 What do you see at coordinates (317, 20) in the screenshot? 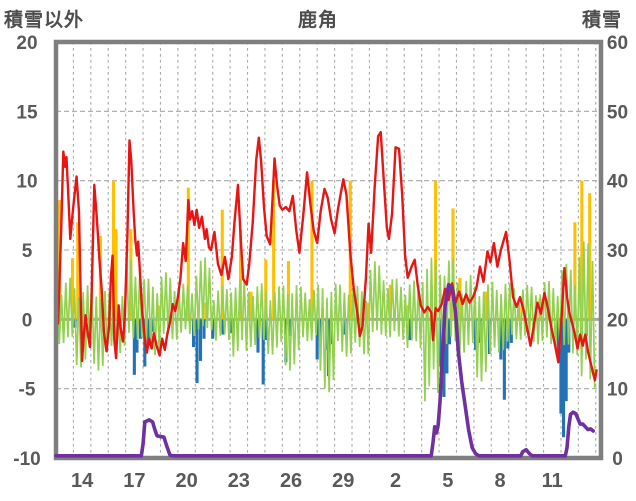
I see `chart-title: 鹿角` at bounding box center [317, 20].